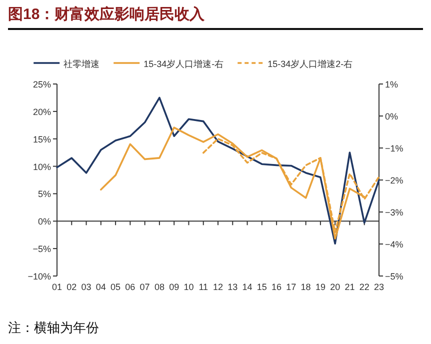  I want to click on y-tick-label: 15%, so click(41, 139).